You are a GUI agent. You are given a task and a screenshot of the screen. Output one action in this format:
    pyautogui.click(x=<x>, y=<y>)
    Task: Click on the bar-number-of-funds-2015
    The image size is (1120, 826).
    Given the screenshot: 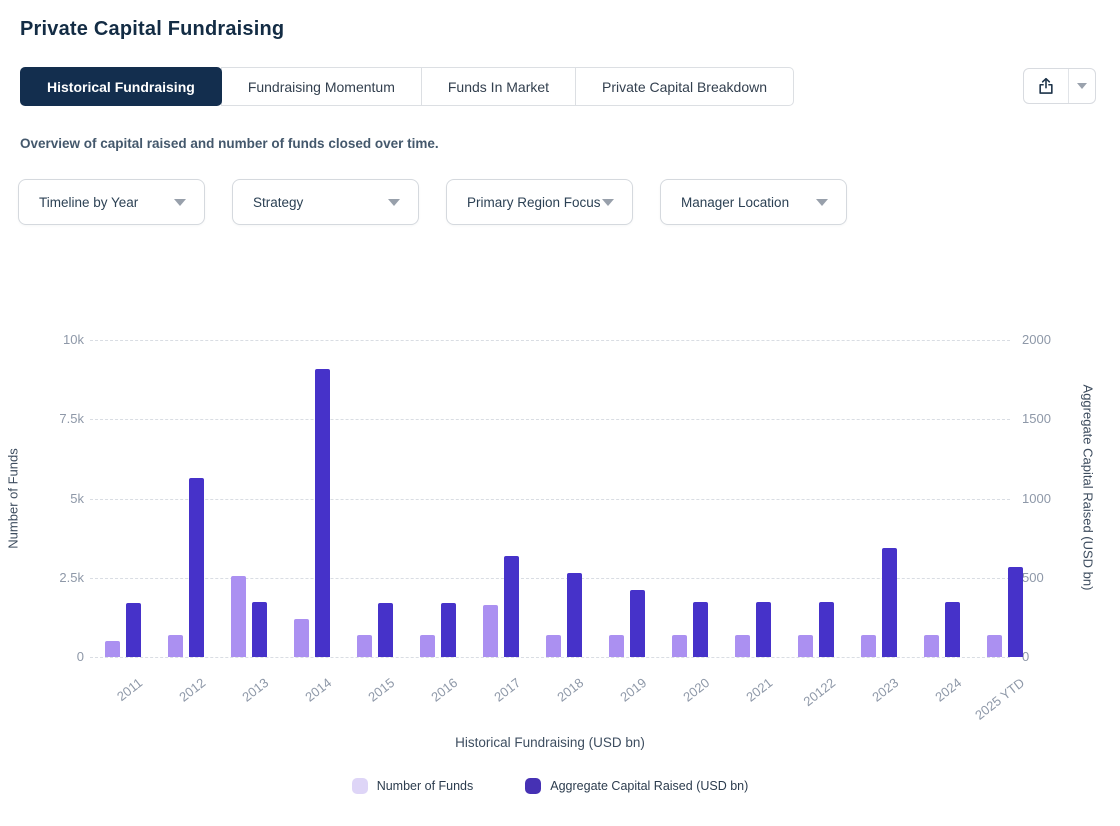 What is the action you would take?
    pyautogui.click(x=364, y=645)
    